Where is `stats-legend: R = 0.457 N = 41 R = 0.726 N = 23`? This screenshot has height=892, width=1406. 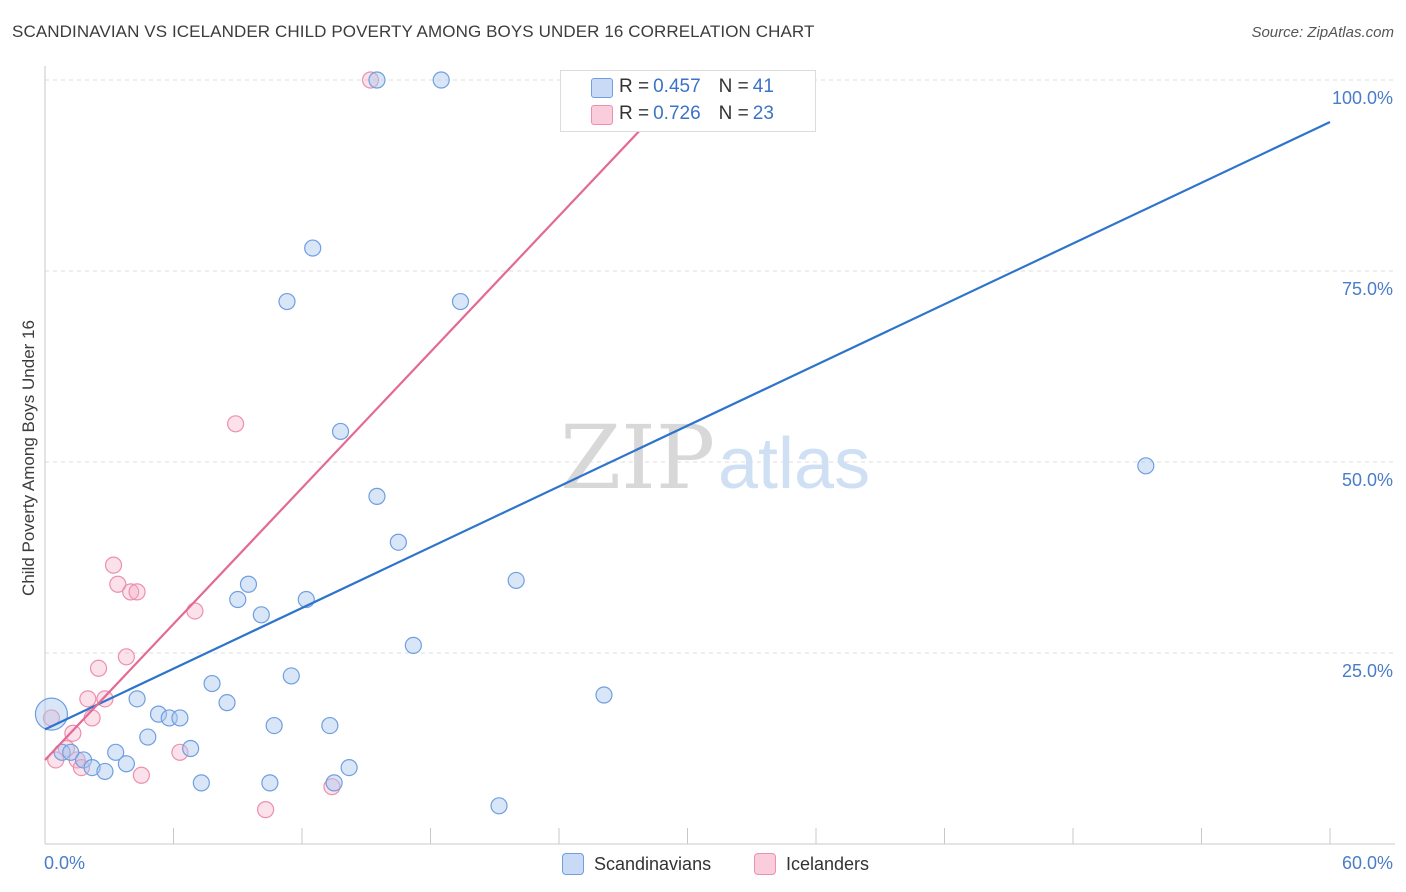 stats-legend: R = 0.457 N = 41 R = 0.726 N = 23 is located at coordinates (688, 101).